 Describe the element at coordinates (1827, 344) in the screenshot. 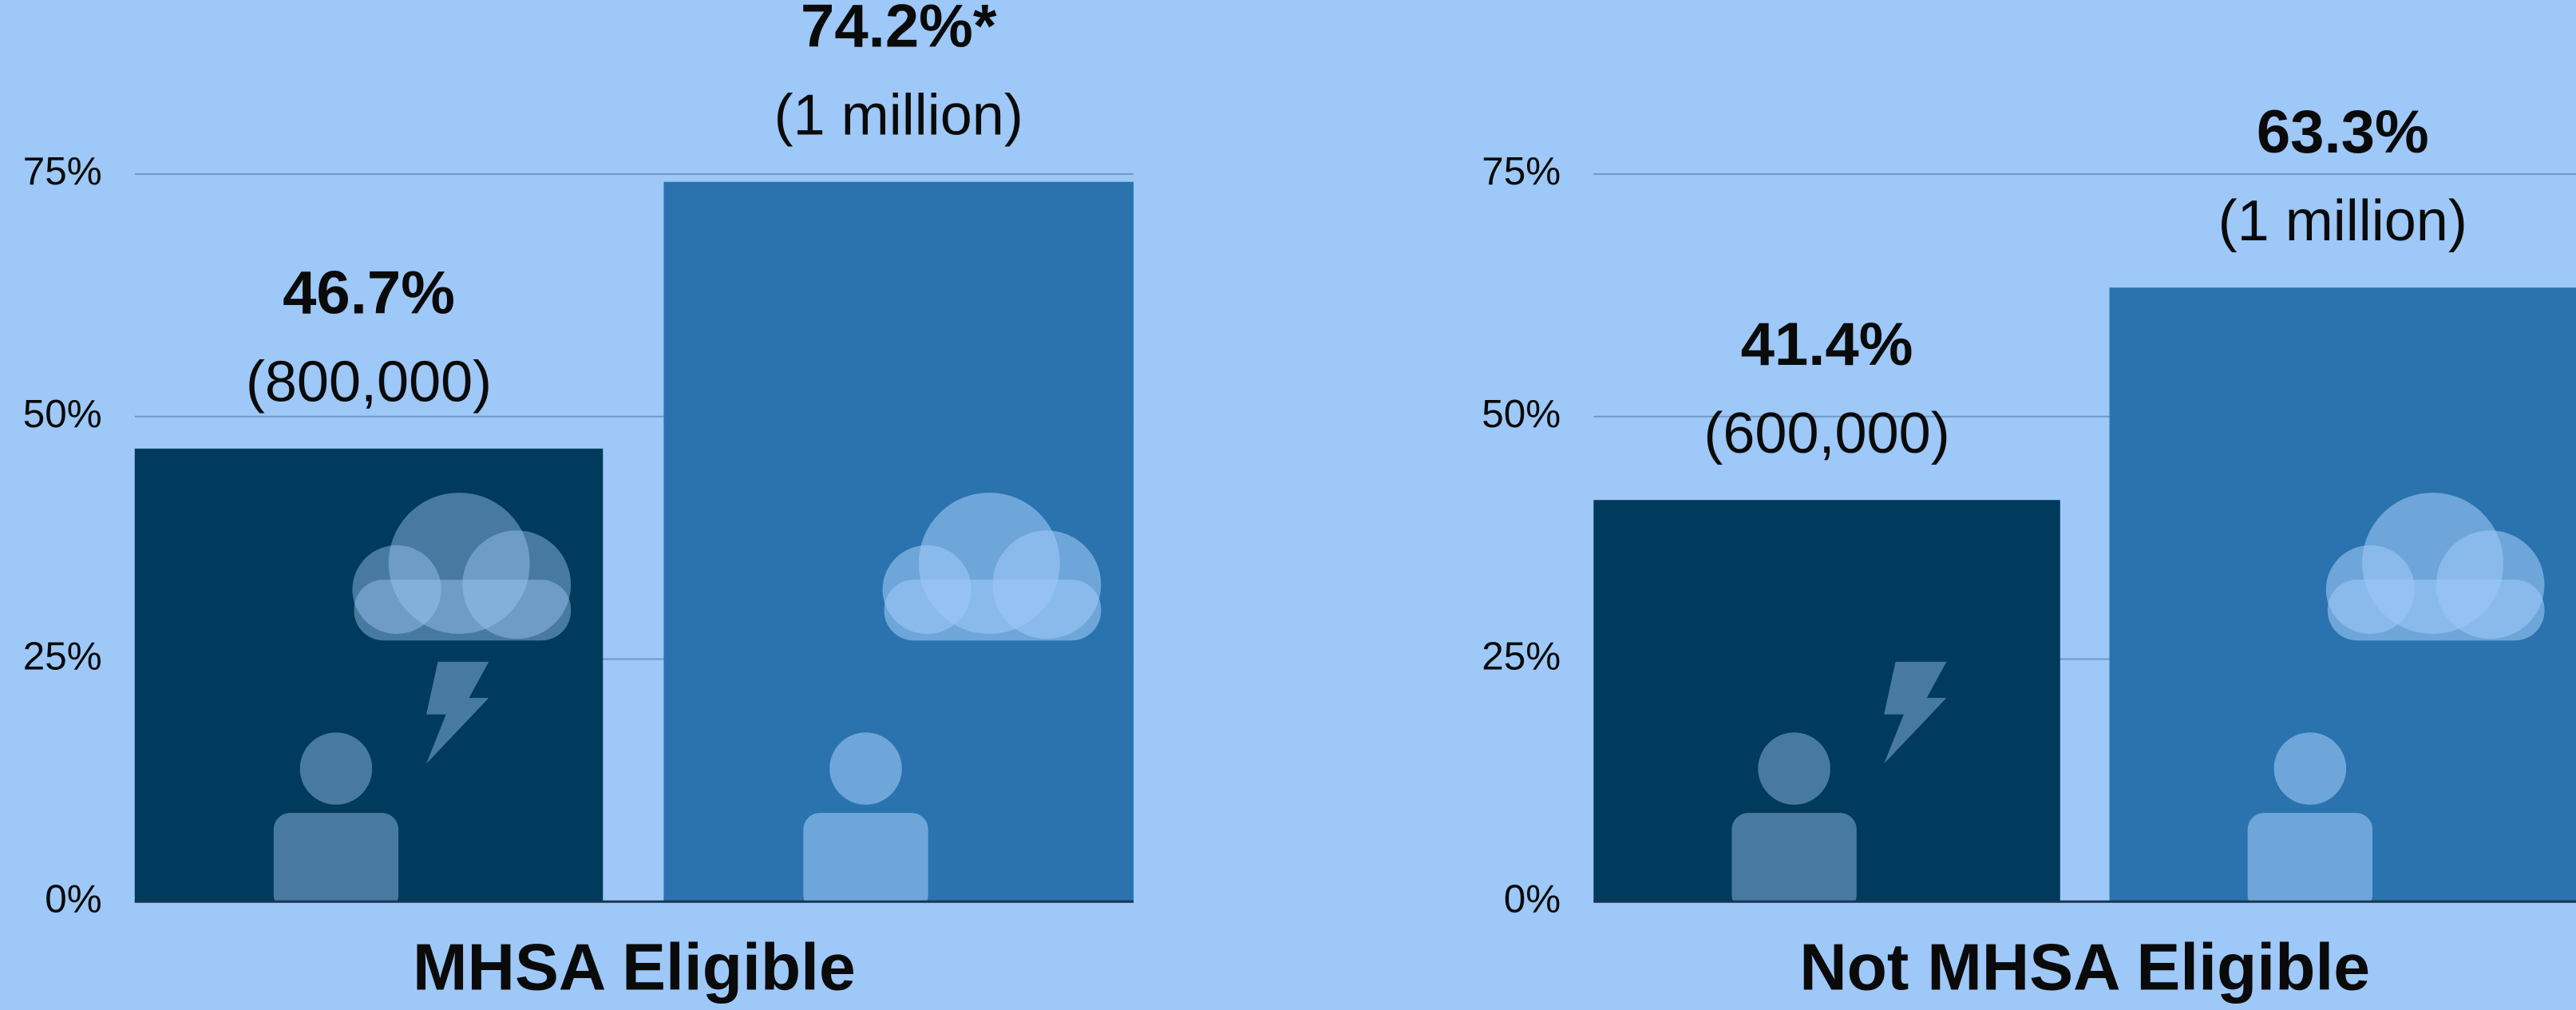

I see `value-label: 41.4%` at that location.